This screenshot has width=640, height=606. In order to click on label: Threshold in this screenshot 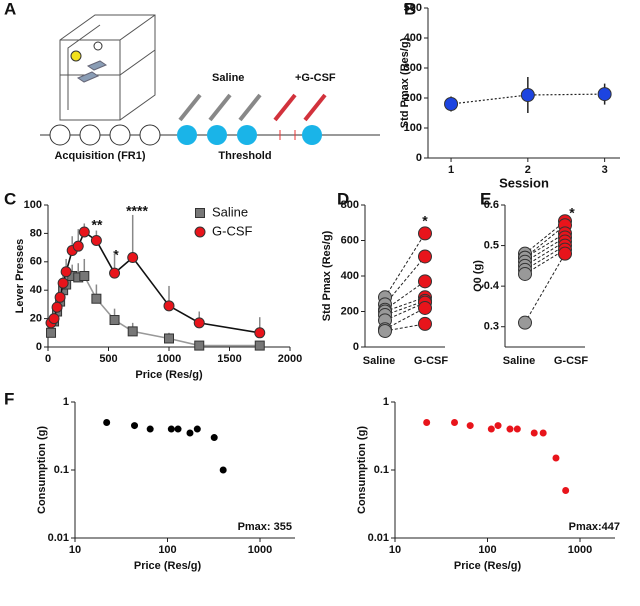, I will do `click(244, 156)`.